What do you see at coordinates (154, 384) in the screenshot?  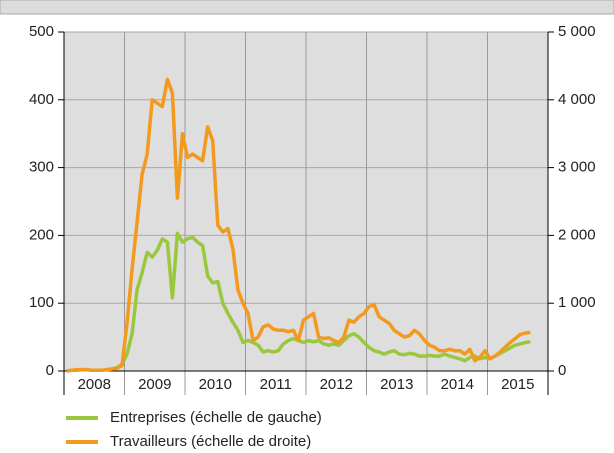 I see `x-tick-label: 2009` at bounding box center [154, 384].